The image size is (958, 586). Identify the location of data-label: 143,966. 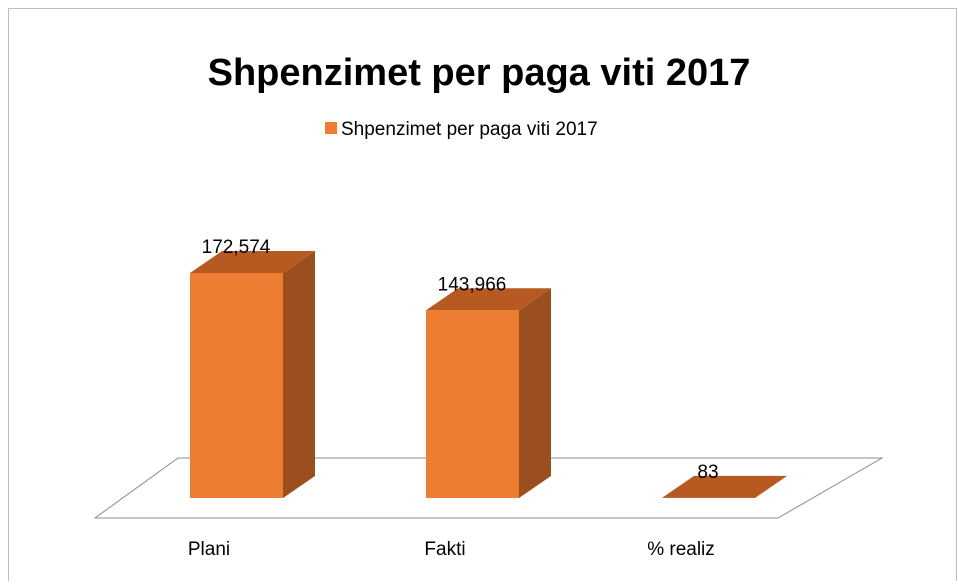
(472, 284).